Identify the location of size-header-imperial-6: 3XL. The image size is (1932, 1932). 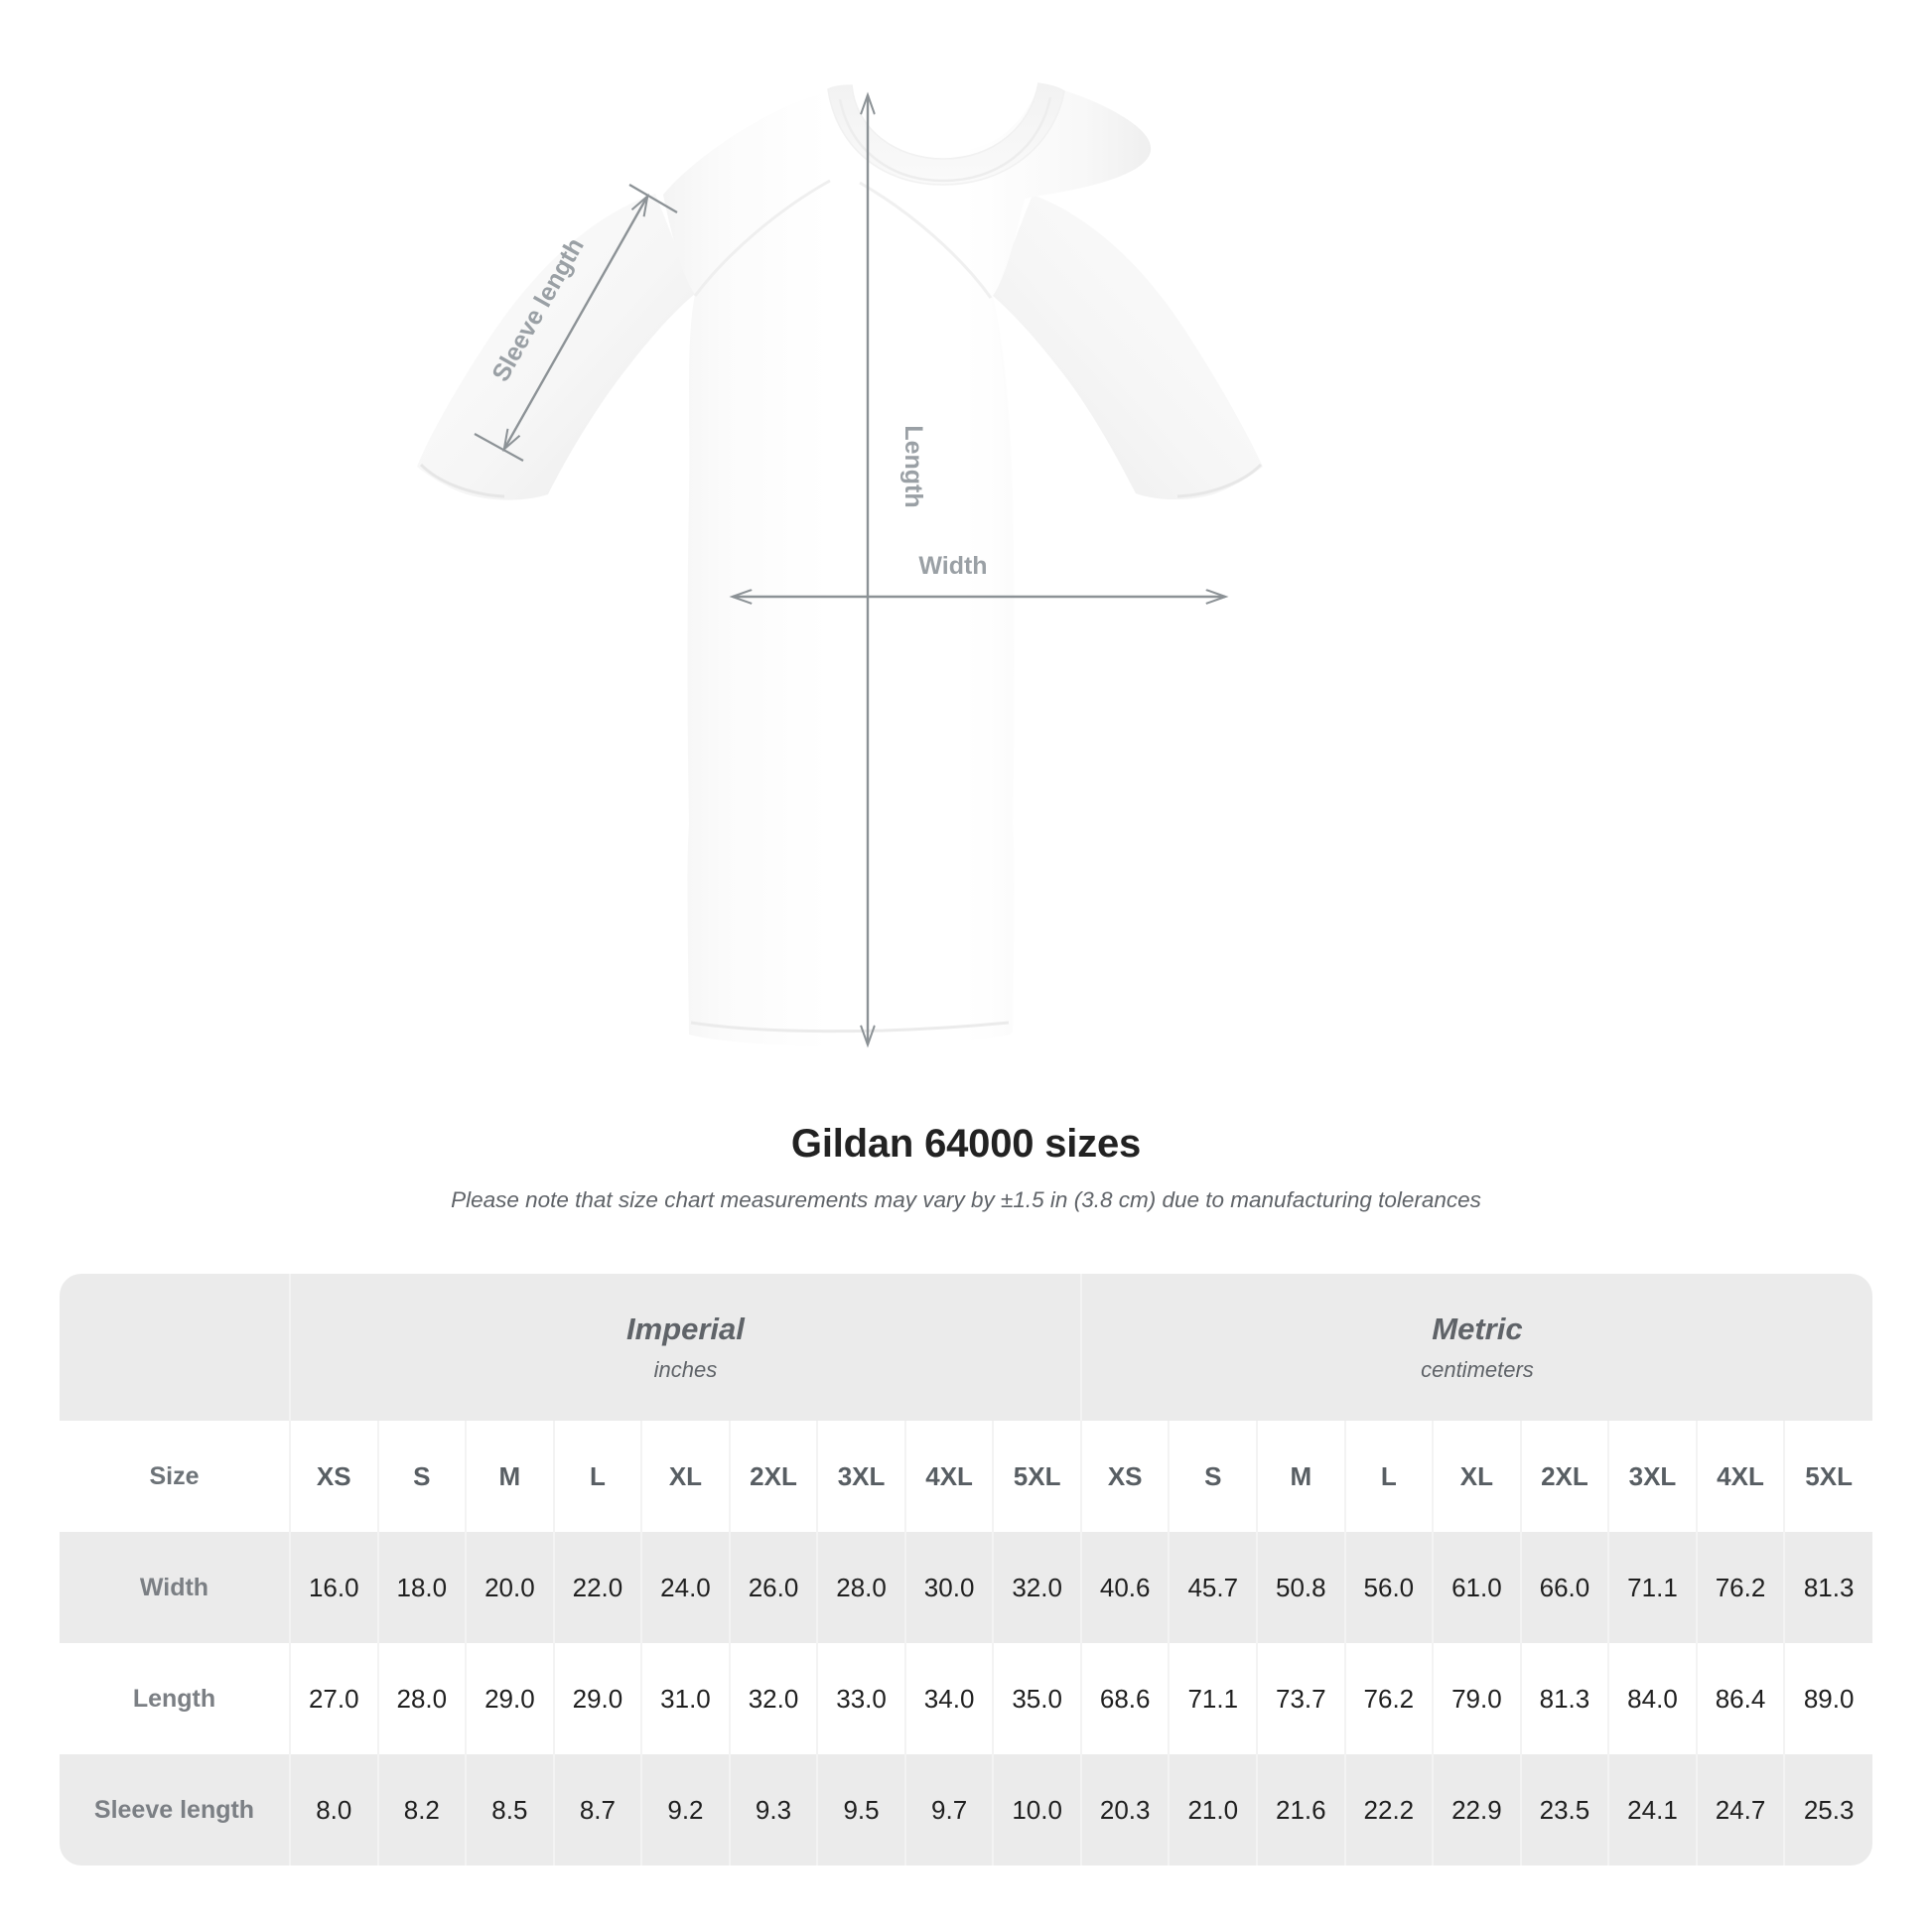
(861, 1475).